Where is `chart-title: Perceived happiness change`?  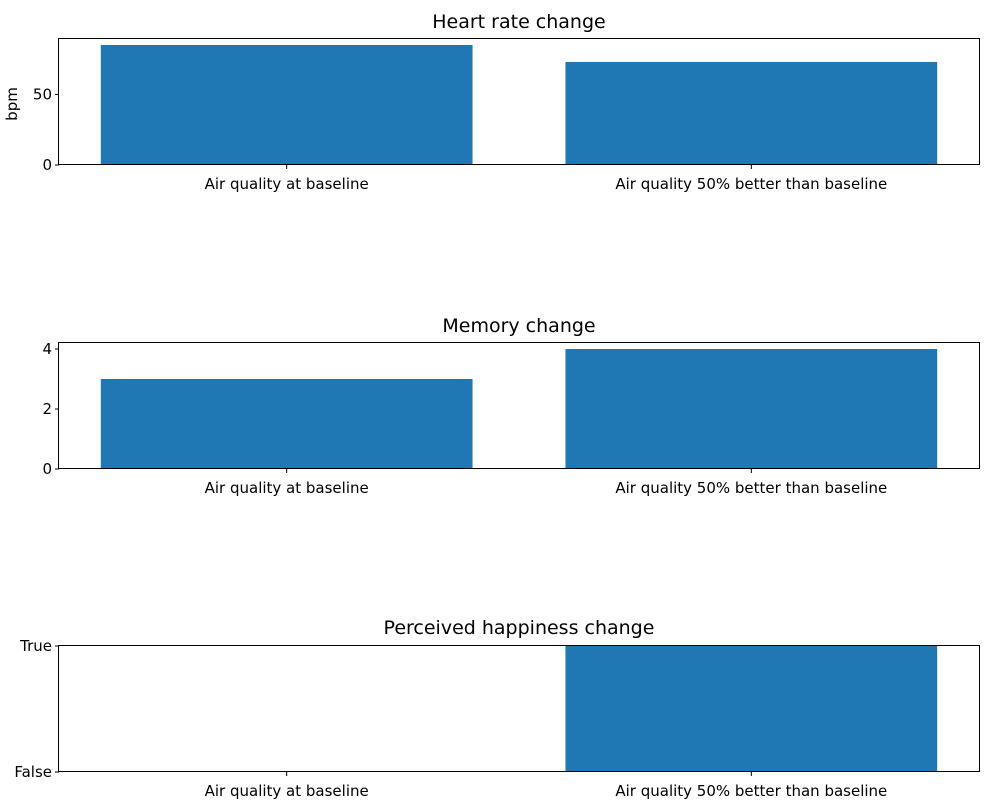 chart-title: Perceived happiness change is located at coordinates (519, 628).